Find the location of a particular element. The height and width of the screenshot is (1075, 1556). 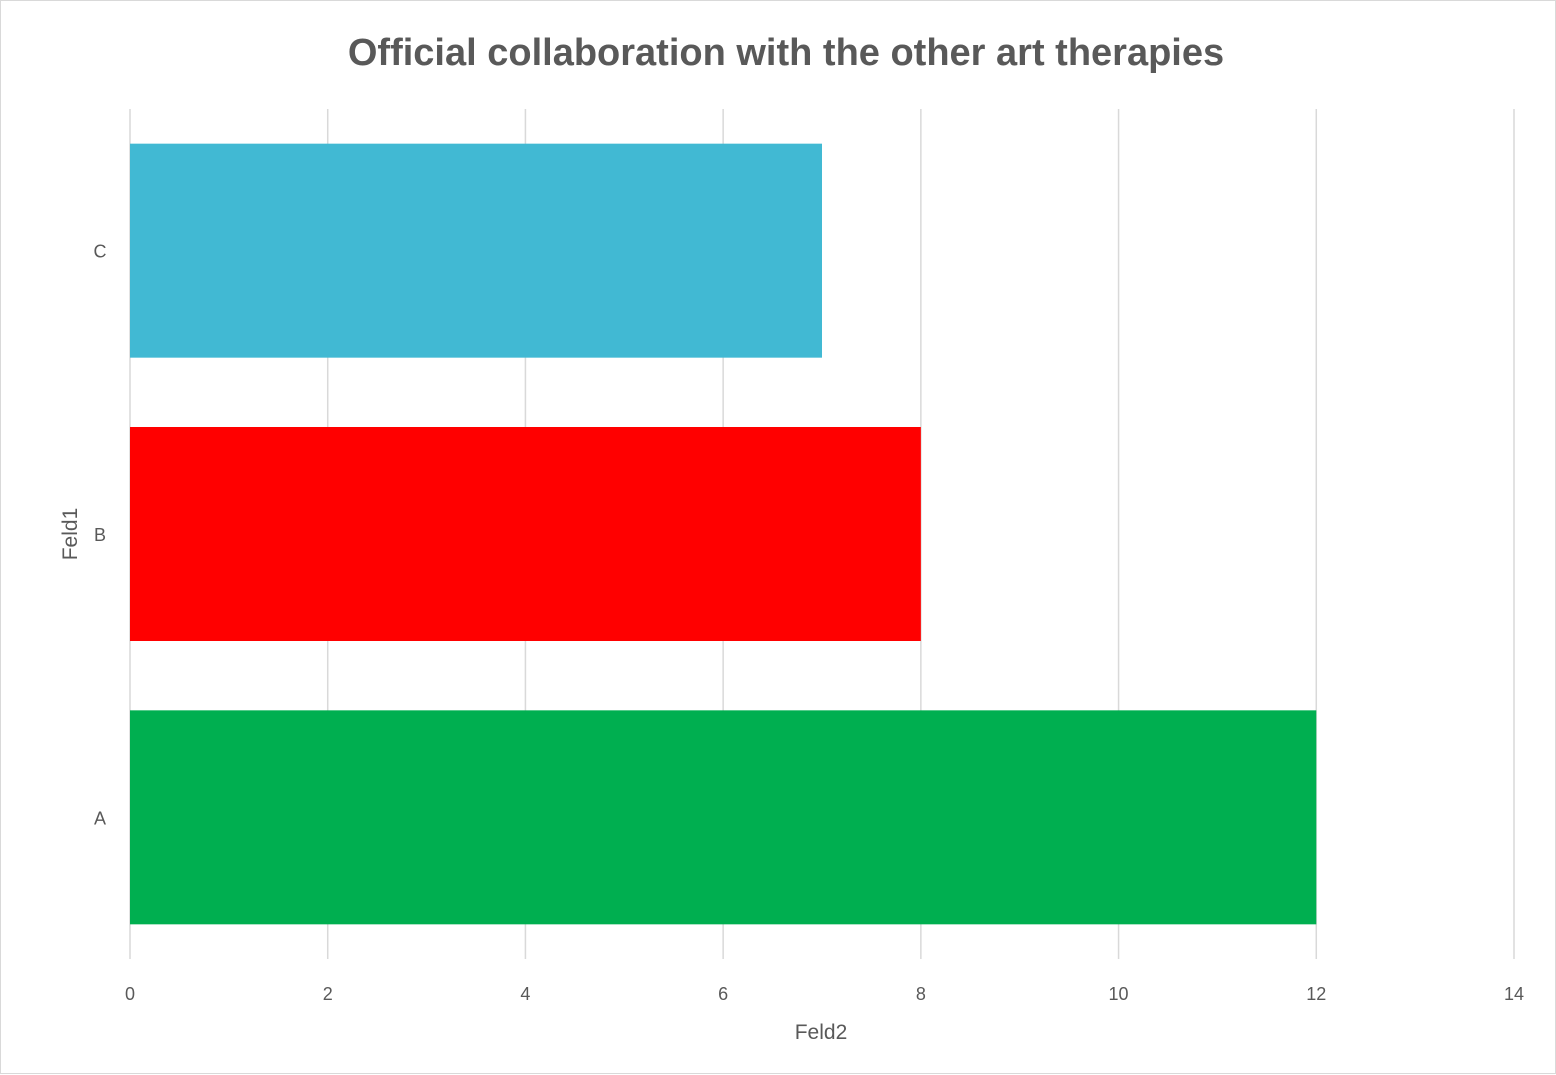

x-tick-label: 8 is located at coordinates (921, 994).